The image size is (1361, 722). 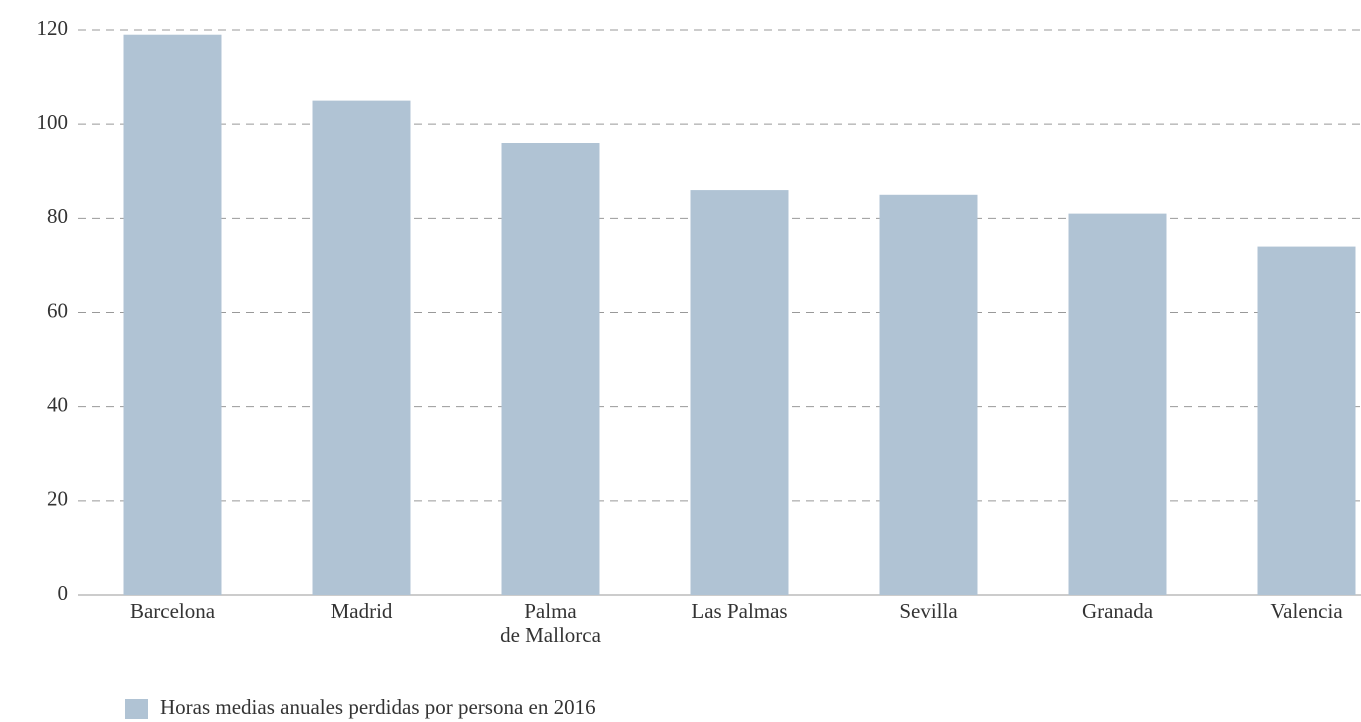 What do you see at coordinates (550, 611) in the screenshot?
I see `label-line: Palma` at bounding box center [550, 611].